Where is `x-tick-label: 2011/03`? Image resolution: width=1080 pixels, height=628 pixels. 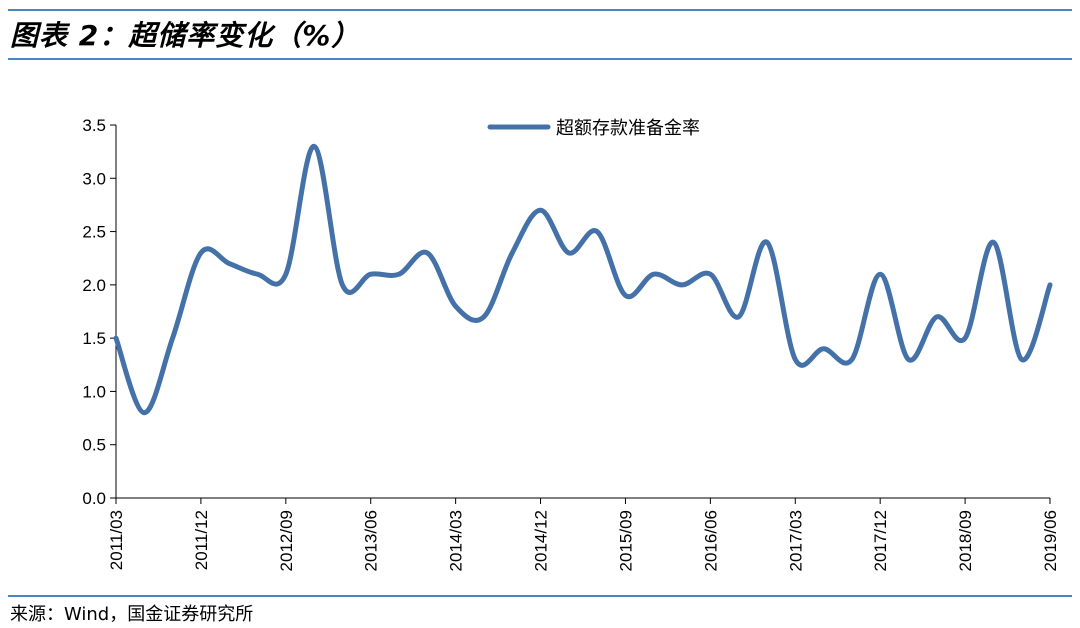 x-tick-label: 2011/03 is located at coordinates (116, 540).